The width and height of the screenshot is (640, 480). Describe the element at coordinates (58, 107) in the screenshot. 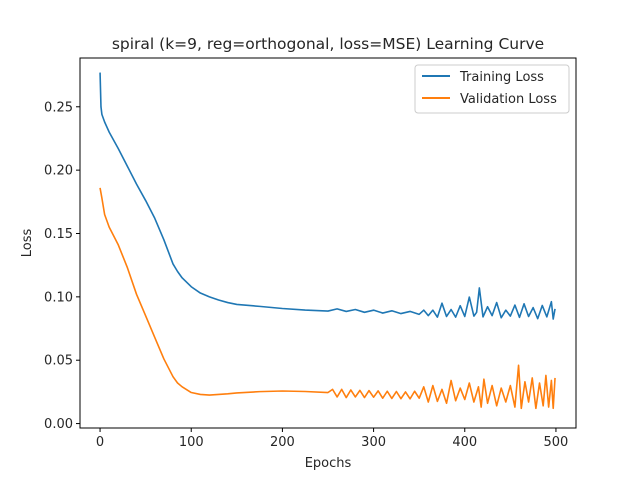

I see `y-tick-label: 0.25` at that location.